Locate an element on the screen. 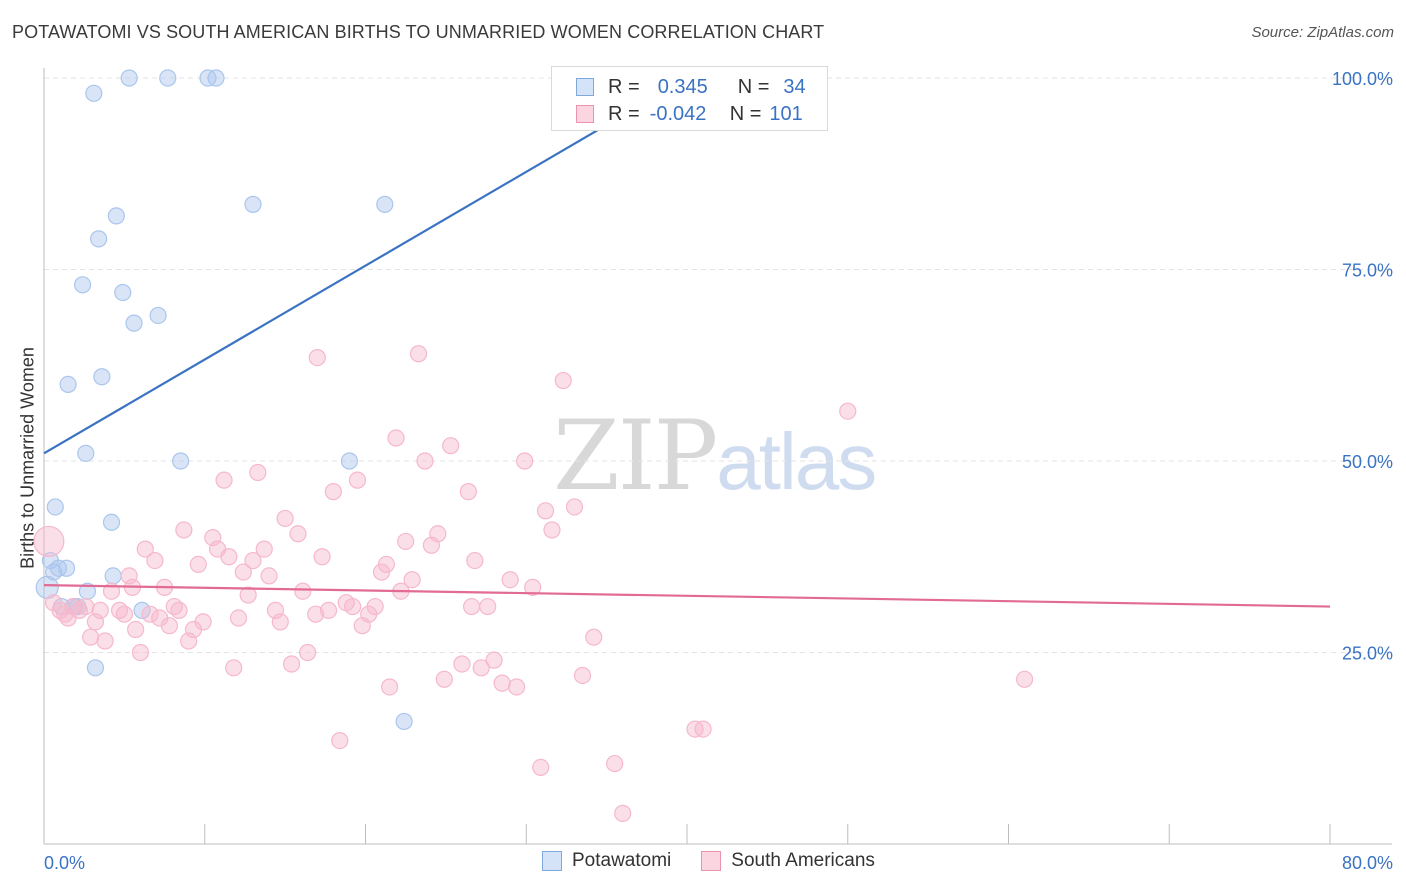  bottom-legend-south-americans: South Americans is located at coordinates (788, 861).